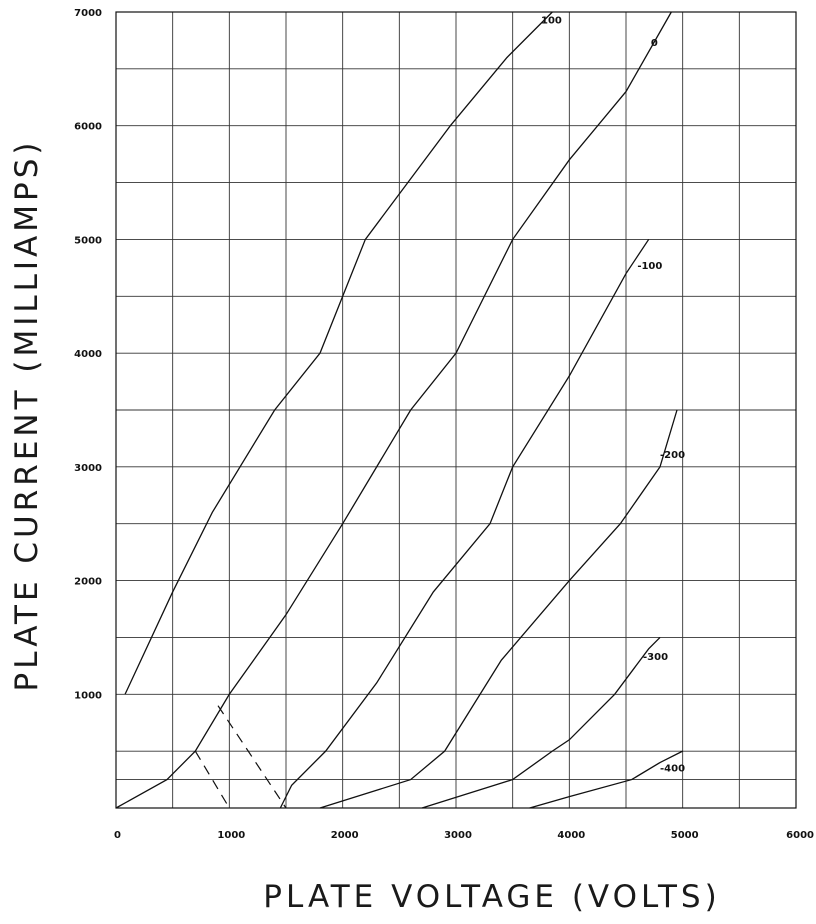  Describe the element at coordinates (88, 240) in the screenshot. I see `y-tick-label: 5000` at that location.